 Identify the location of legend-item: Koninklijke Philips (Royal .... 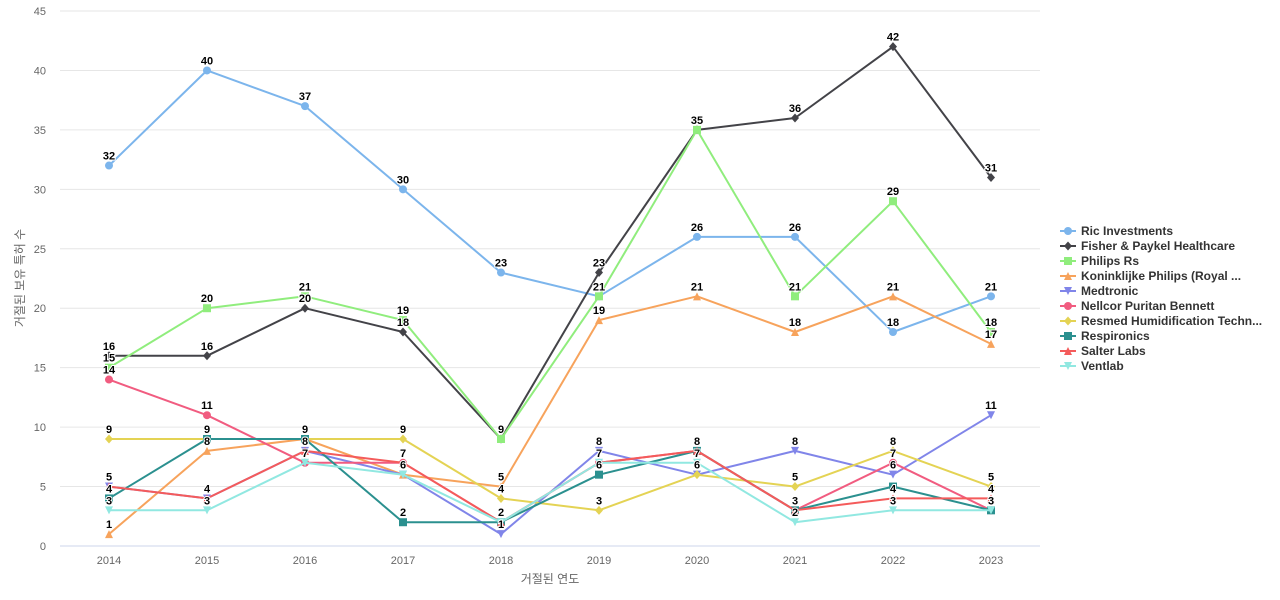
(1150, 276).